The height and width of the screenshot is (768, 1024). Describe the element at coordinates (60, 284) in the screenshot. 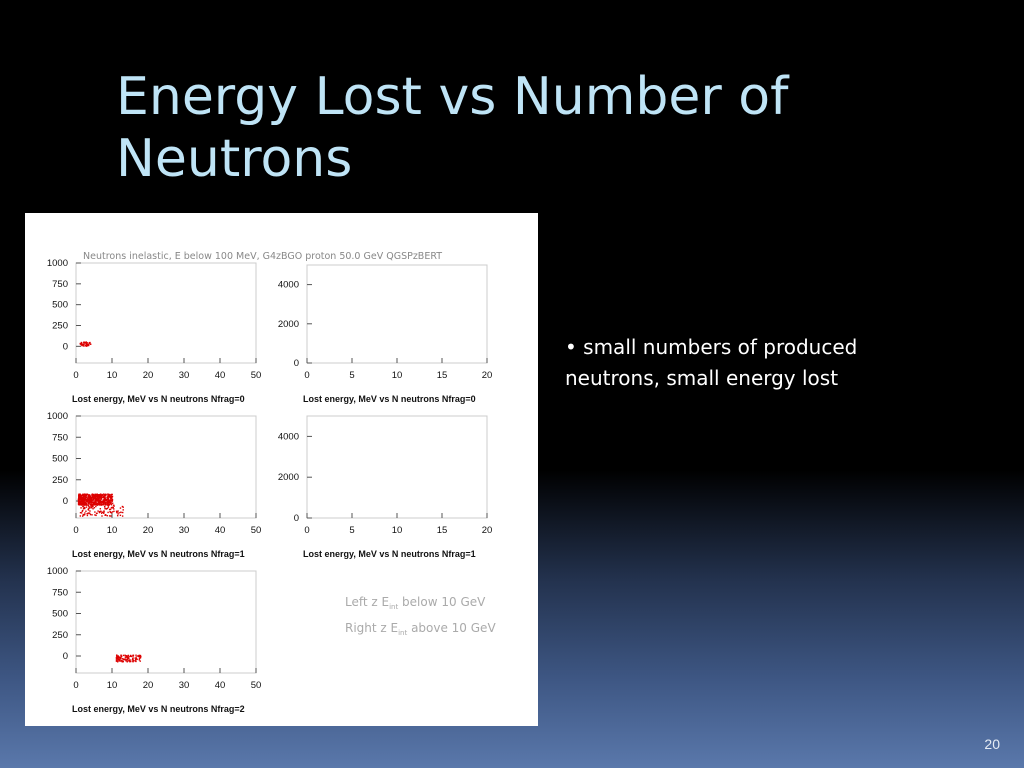

I see `y-tick-label: 750` at that location.